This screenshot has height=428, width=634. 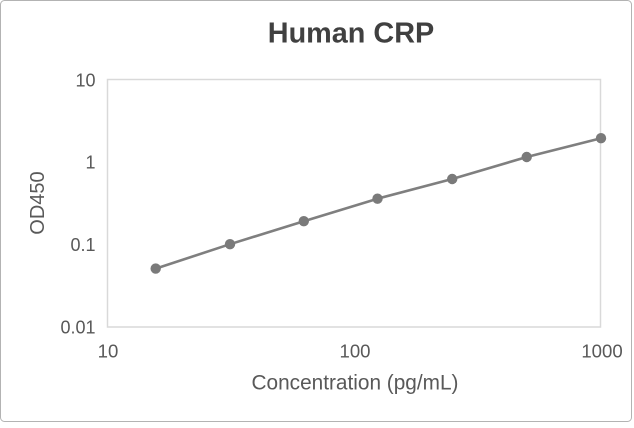 I want to click on svg-text: Concentration (pg/mL), so click(x=355, y=383).